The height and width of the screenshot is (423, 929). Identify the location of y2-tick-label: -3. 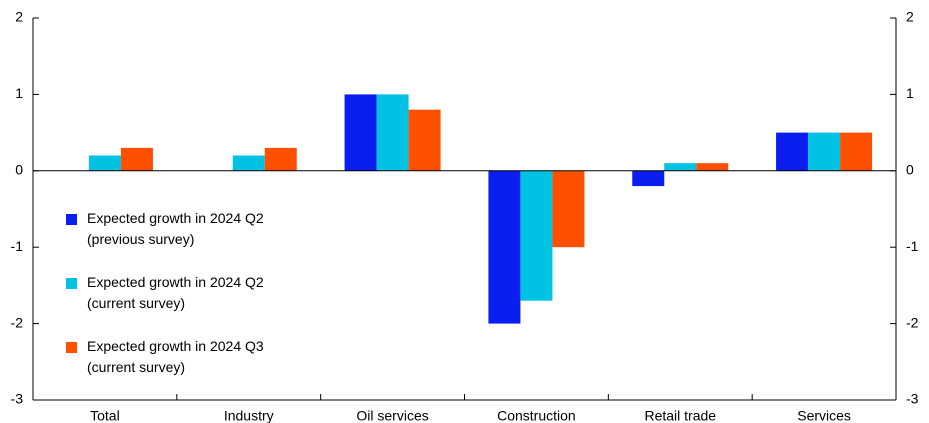
(912, 399).